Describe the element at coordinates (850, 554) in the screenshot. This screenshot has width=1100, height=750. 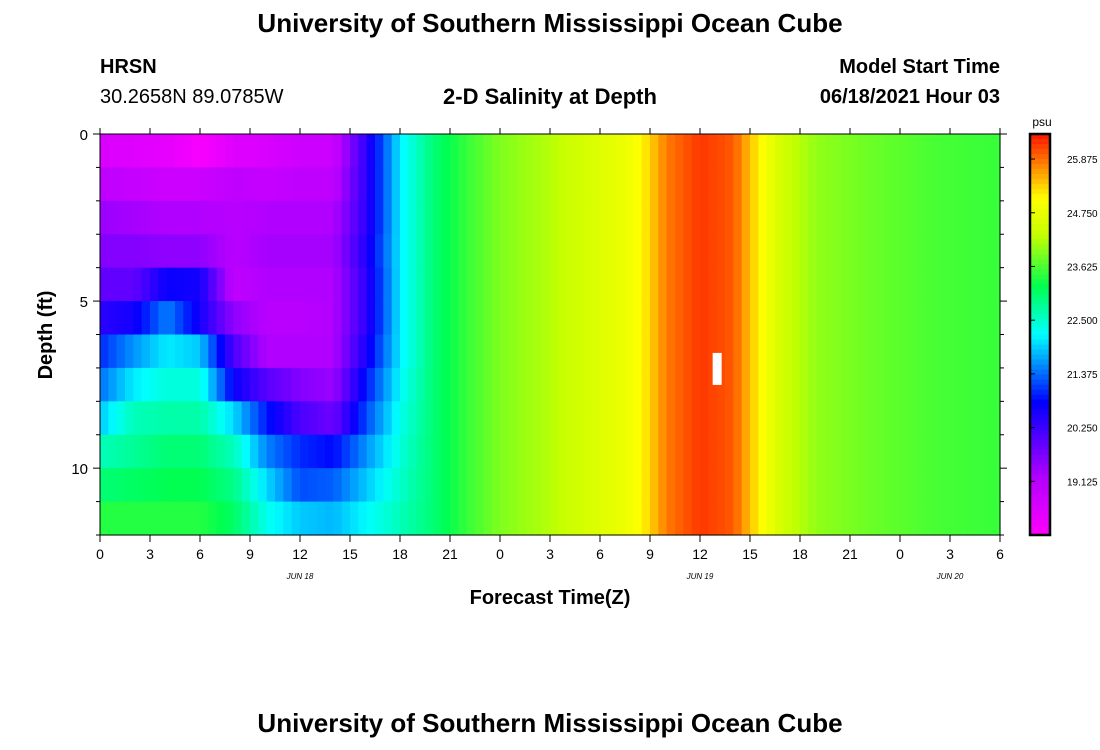
I see `x-tick-label: 21` at that location.